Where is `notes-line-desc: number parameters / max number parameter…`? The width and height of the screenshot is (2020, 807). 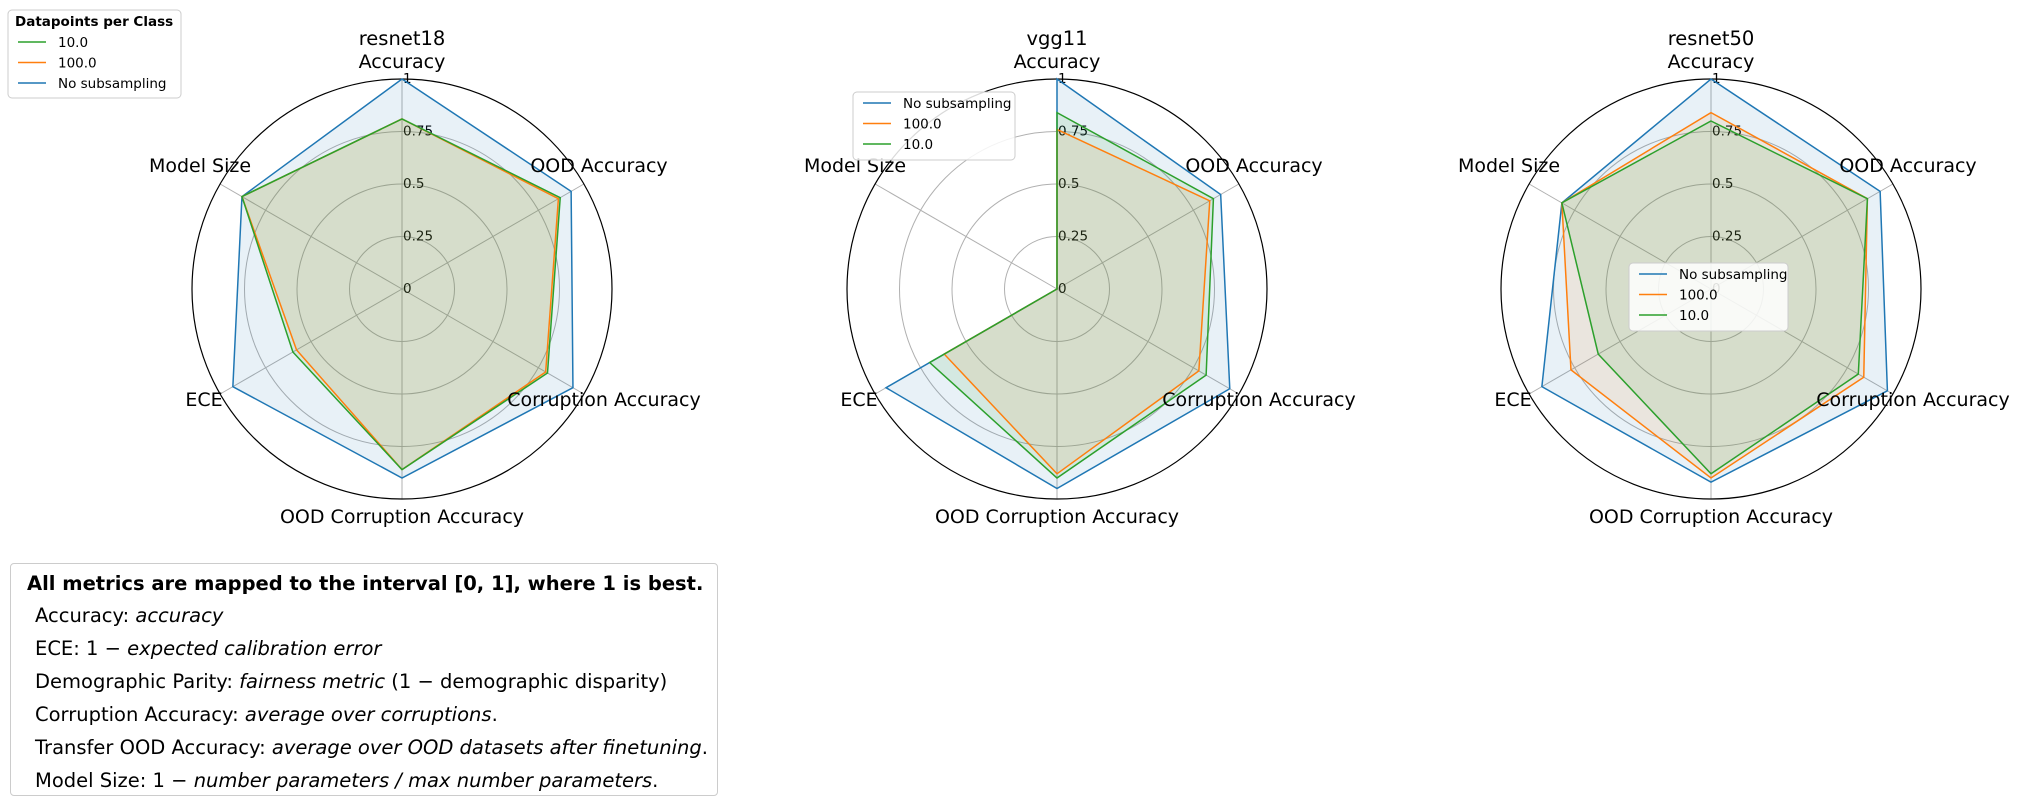
notes-line-desc: number parameters / max number parameter… is located at coordinates (423, 780).